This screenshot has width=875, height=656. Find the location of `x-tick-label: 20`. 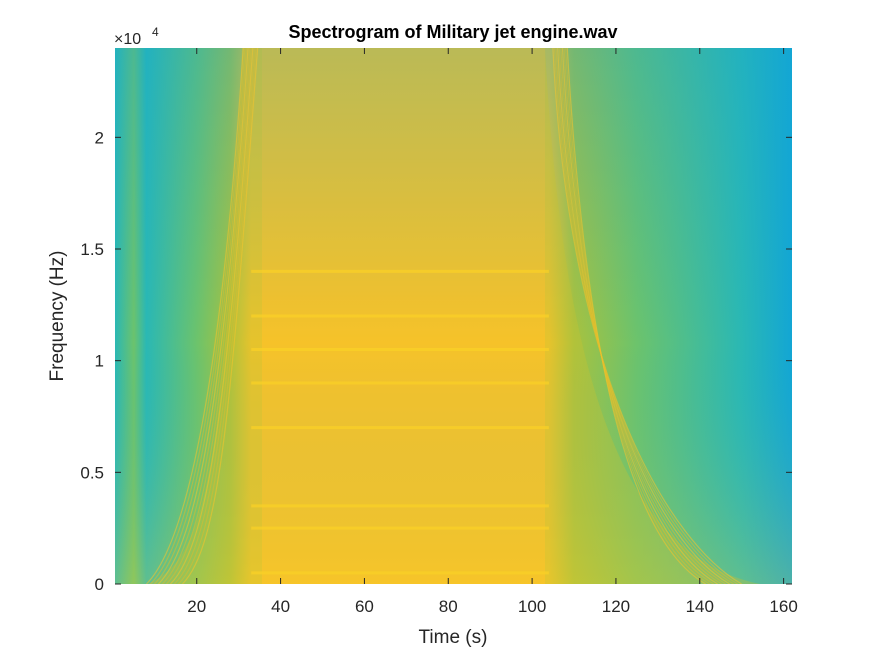

x-tick-label: 20 is located at coordinates (196, 606).